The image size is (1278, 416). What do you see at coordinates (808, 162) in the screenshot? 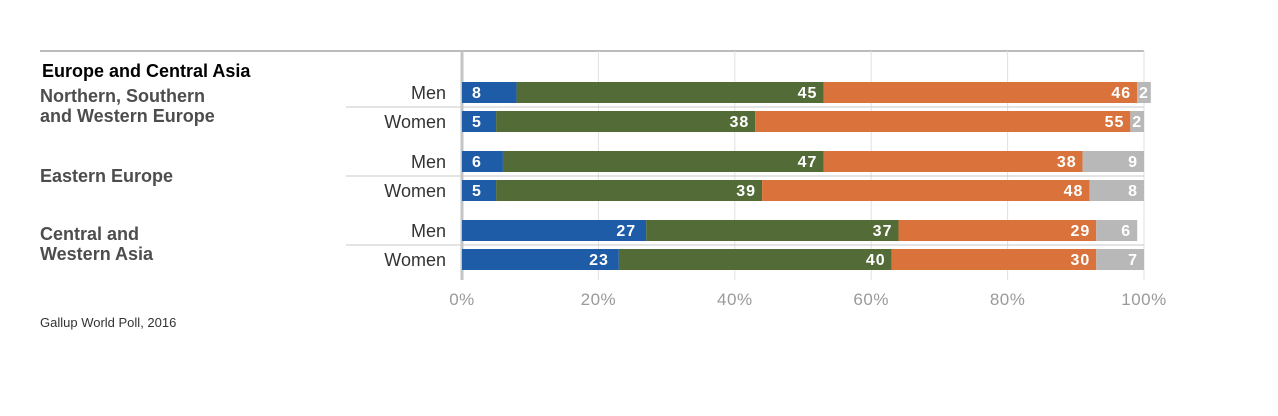
I see `data-label: 47` at bounding box center [808, 162].